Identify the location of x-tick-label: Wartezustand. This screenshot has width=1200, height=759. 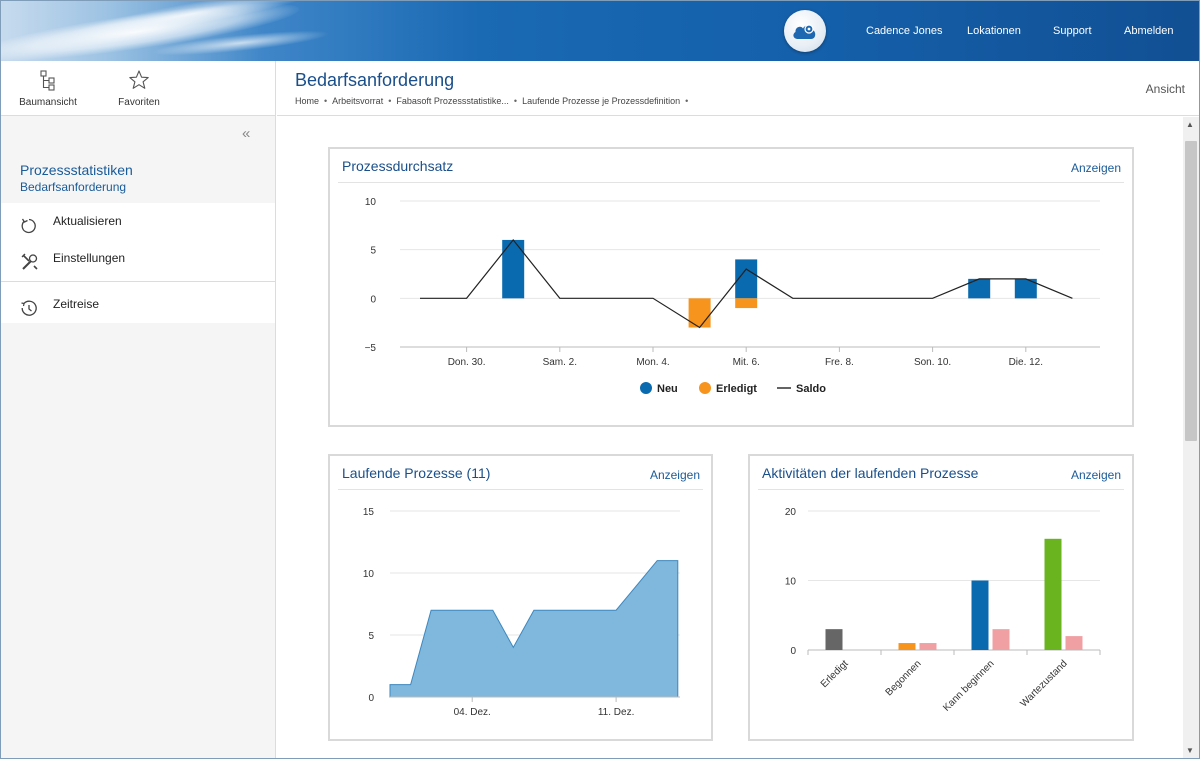
(1043, 683).